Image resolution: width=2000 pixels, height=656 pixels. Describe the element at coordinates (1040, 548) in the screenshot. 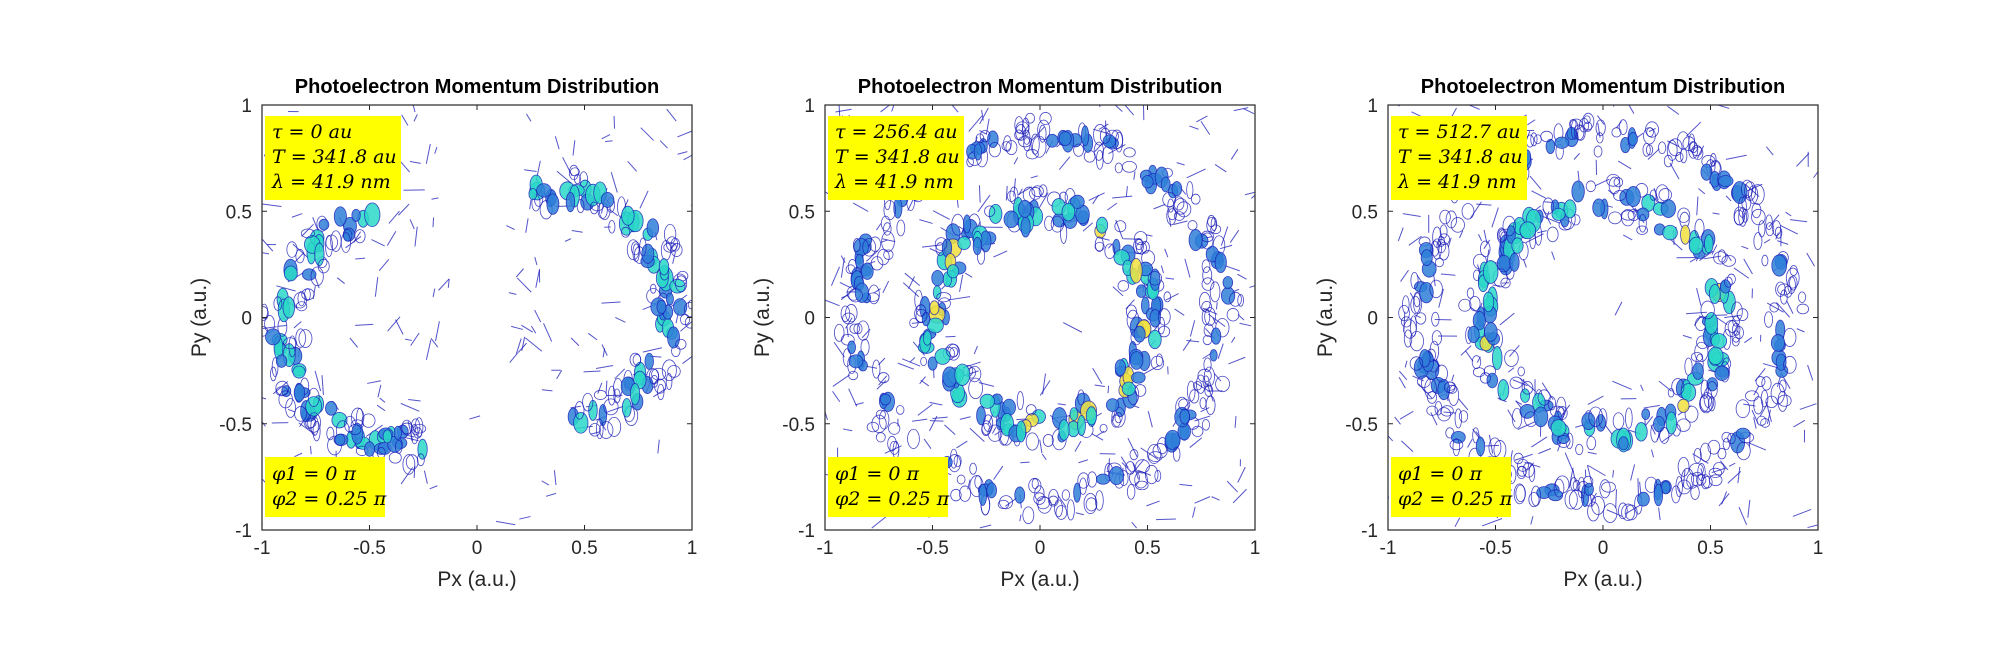

I see `x-tick-label: 0` at that location.